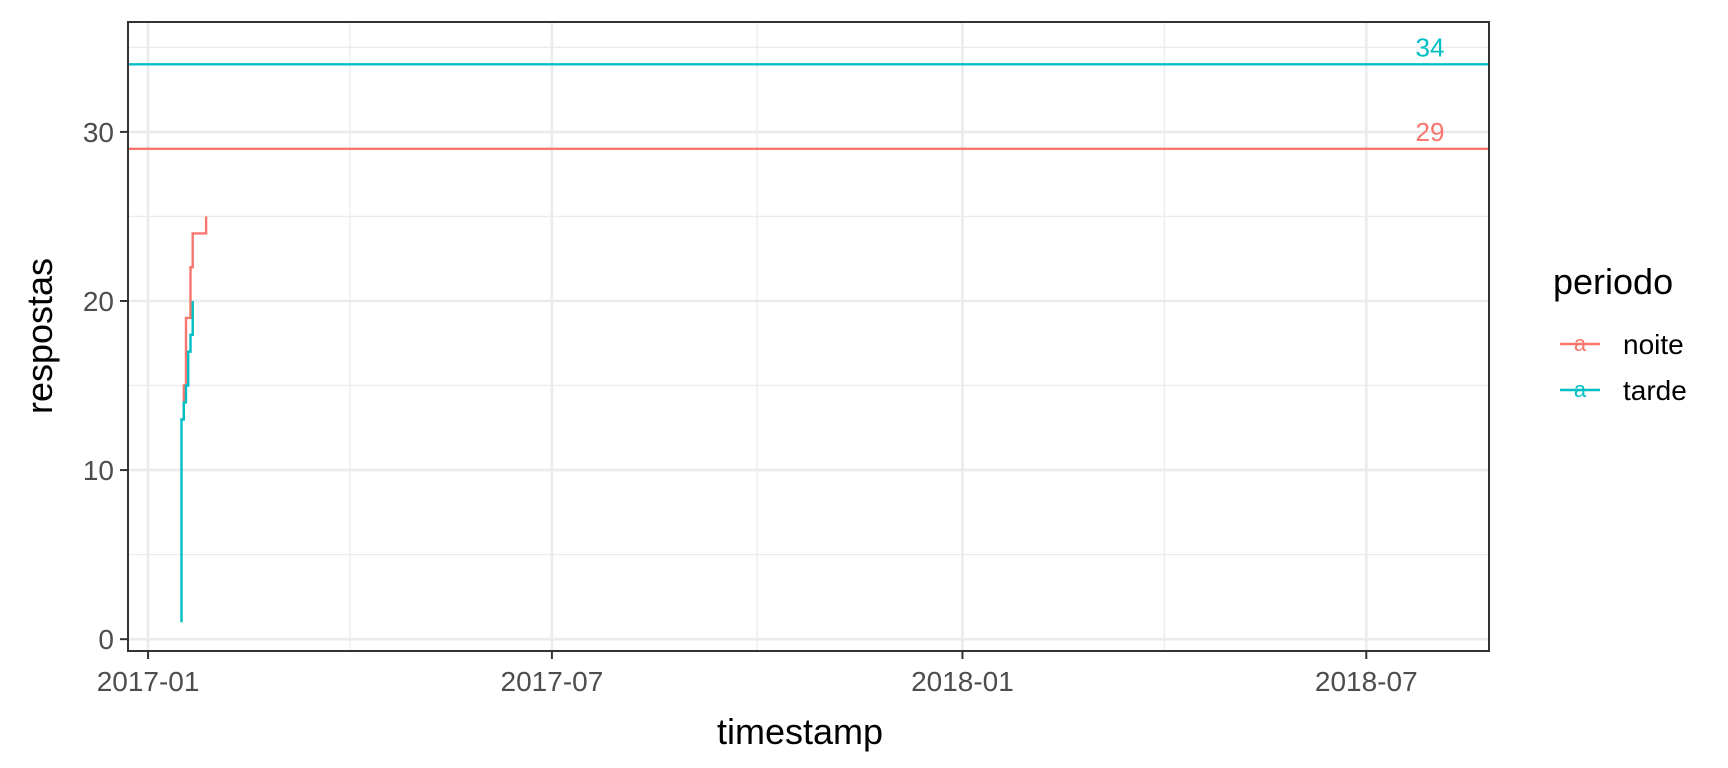  Describe the element at coordinates (808, 91) in the screenshot. I see `reference-lines: 34 29` at that location.